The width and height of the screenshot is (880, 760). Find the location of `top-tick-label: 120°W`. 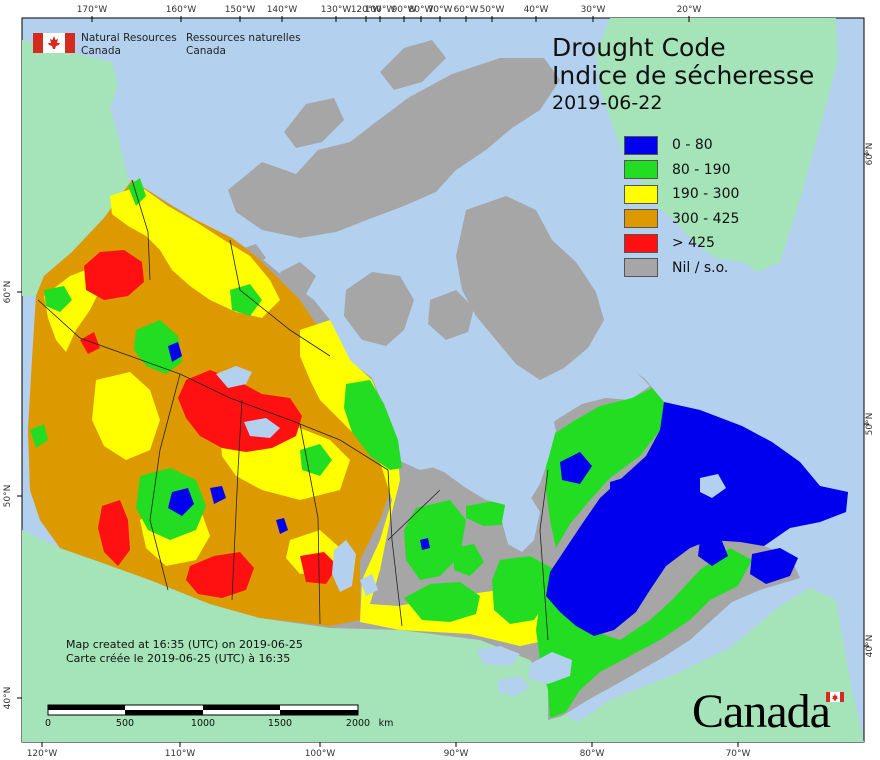

top-tick-label: 120°W is located at coordinates (366, 10).